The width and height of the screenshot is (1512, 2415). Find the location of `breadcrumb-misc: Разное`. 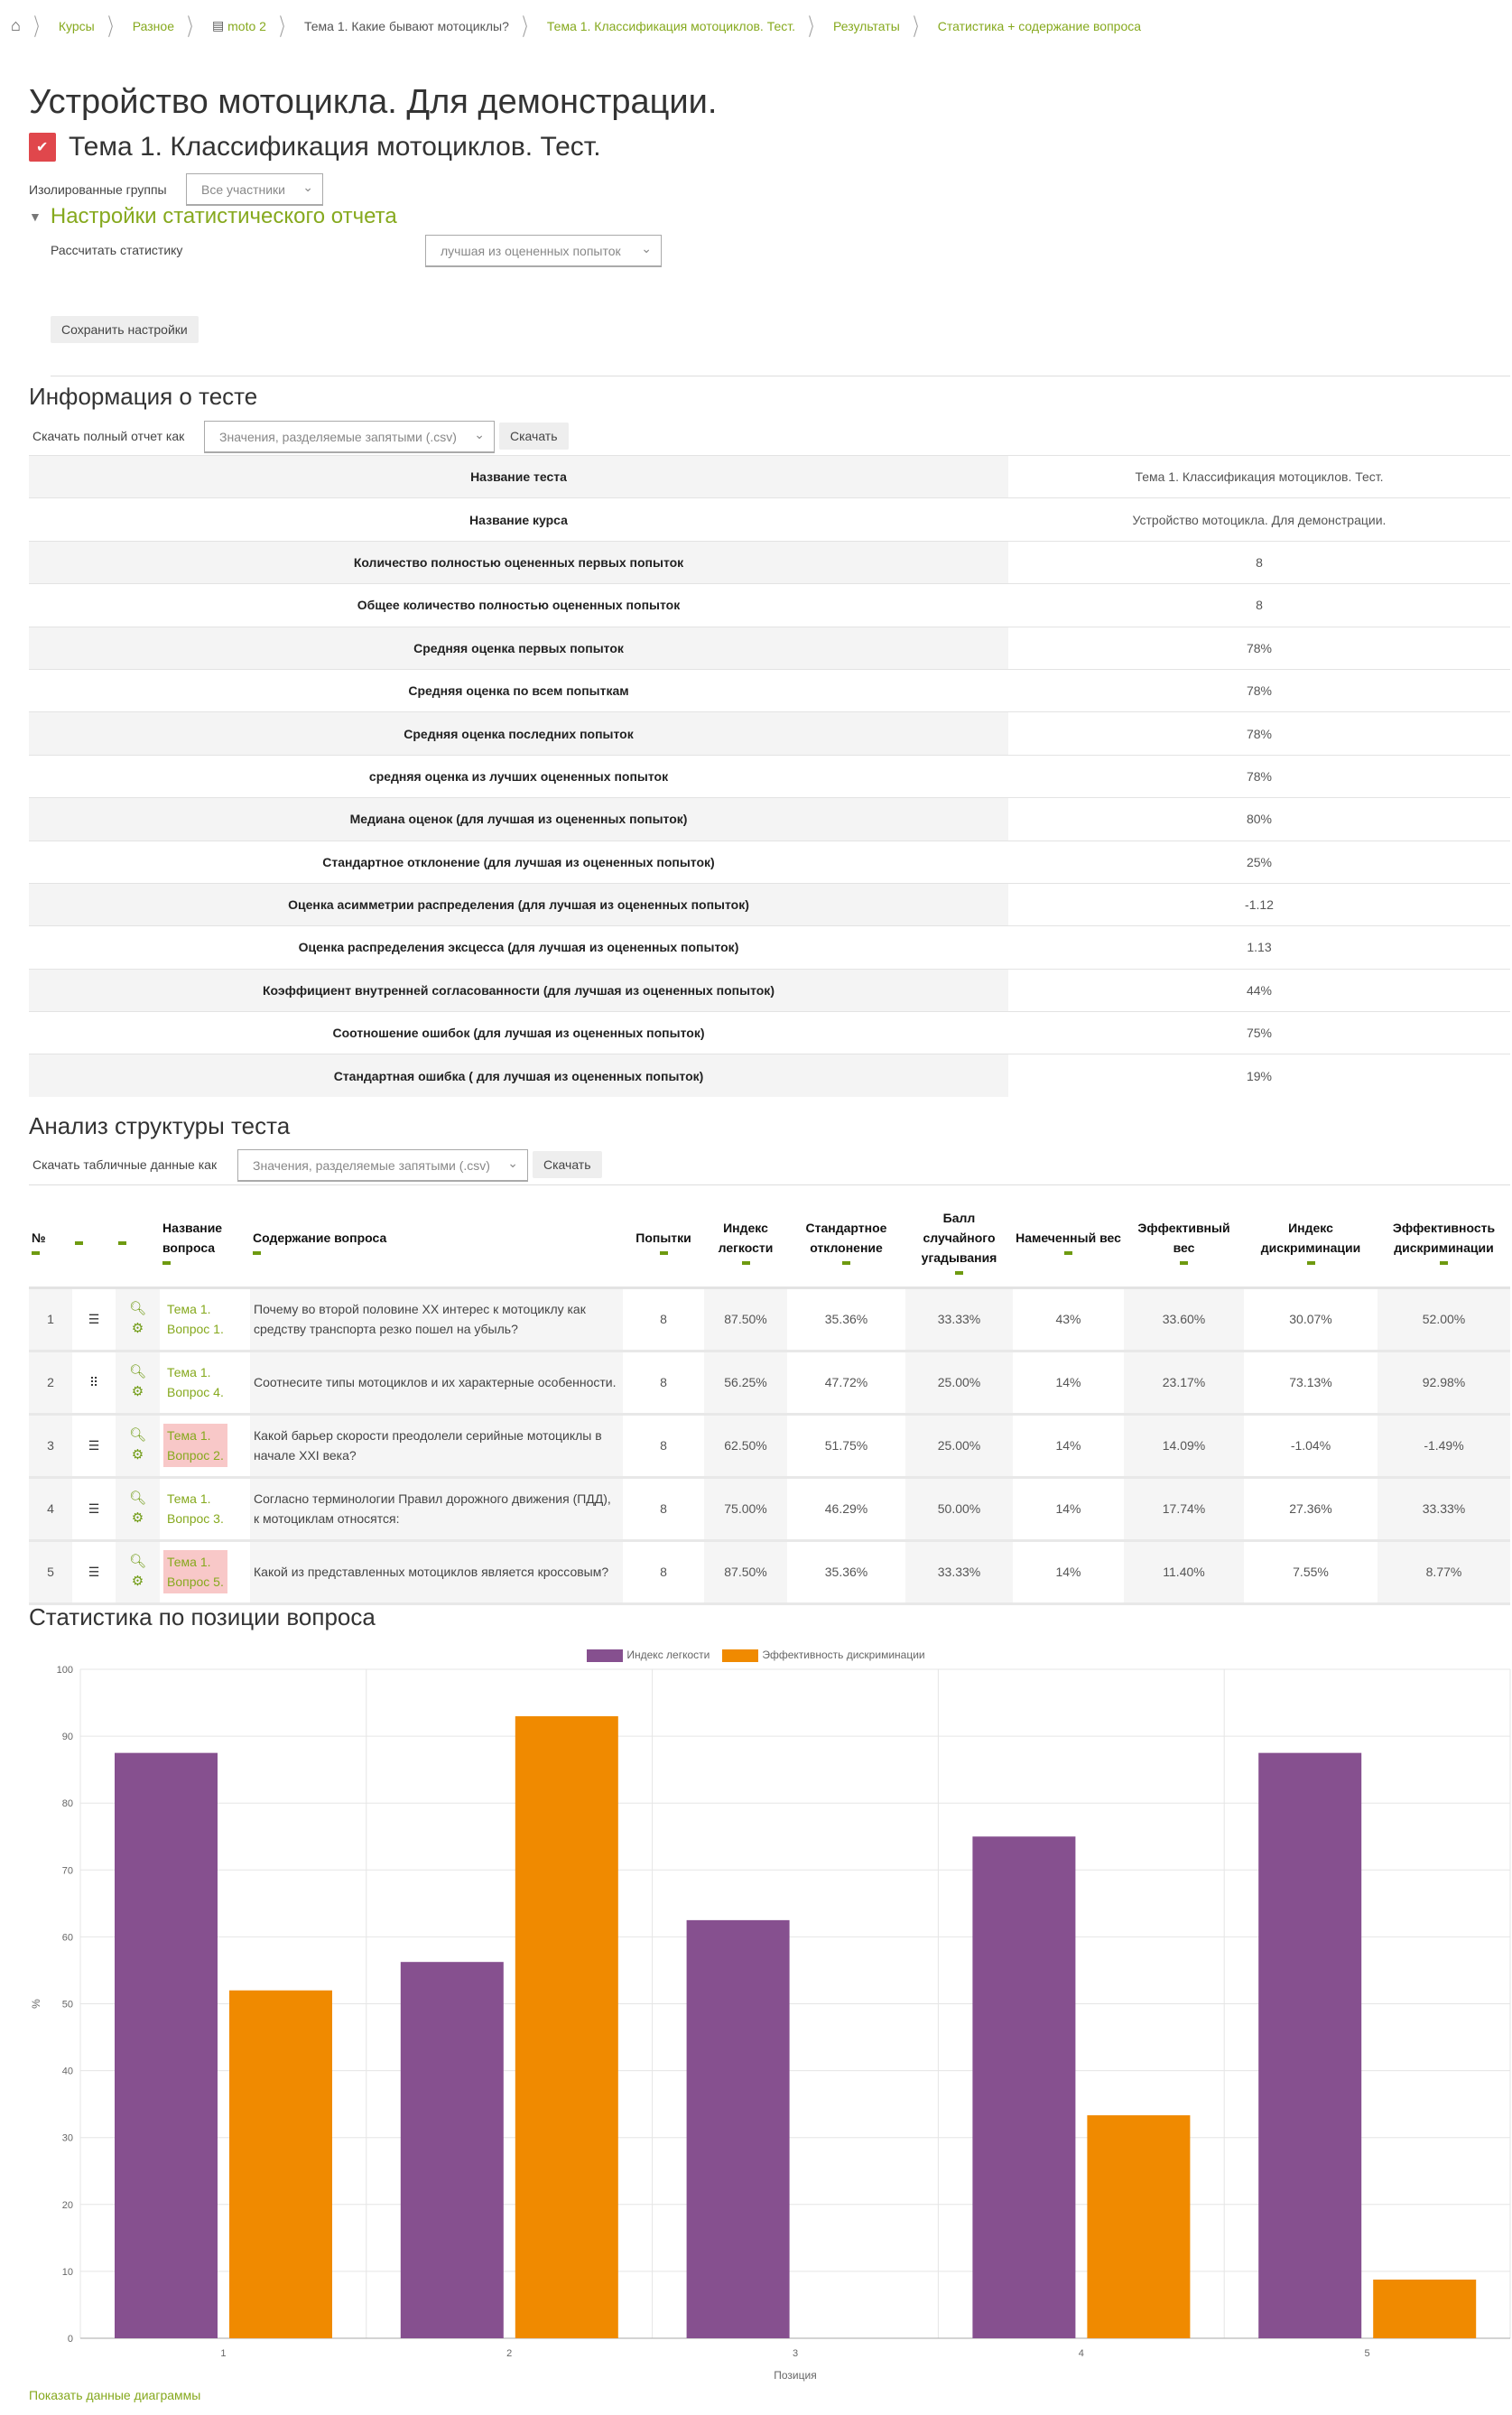

breadcrumb-misc: Разное is located at coordinates (153, 25).